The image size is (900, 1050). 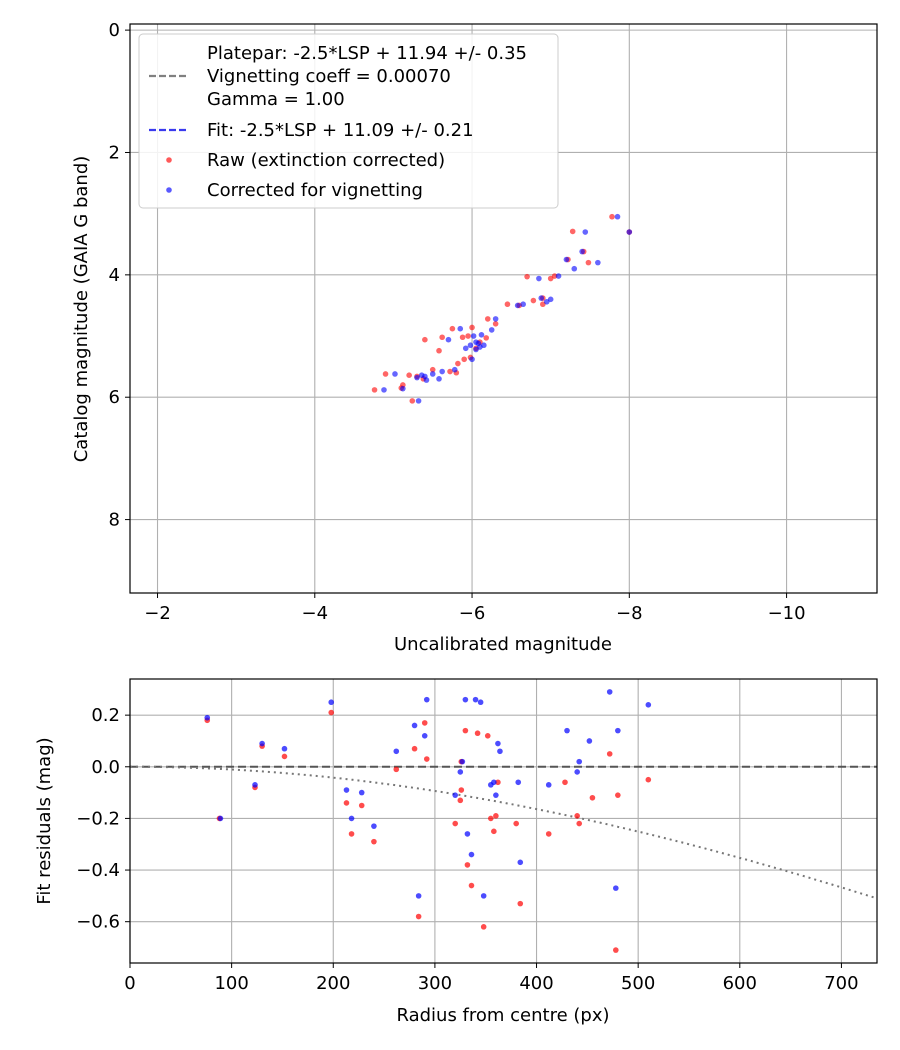 I want to click on bottom-x-tick-label: 500, so click(x=638, y=983).